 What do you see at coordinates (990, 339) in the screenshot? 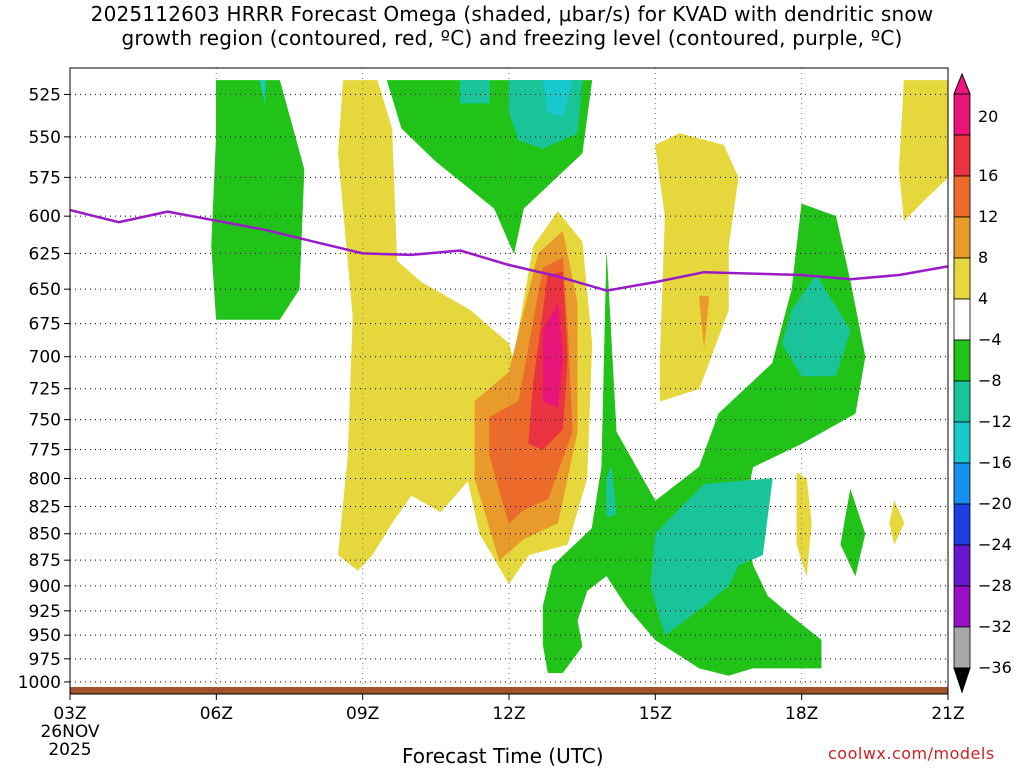
I see `colorbar-label-5: −4` at bounding box center [990, 339].